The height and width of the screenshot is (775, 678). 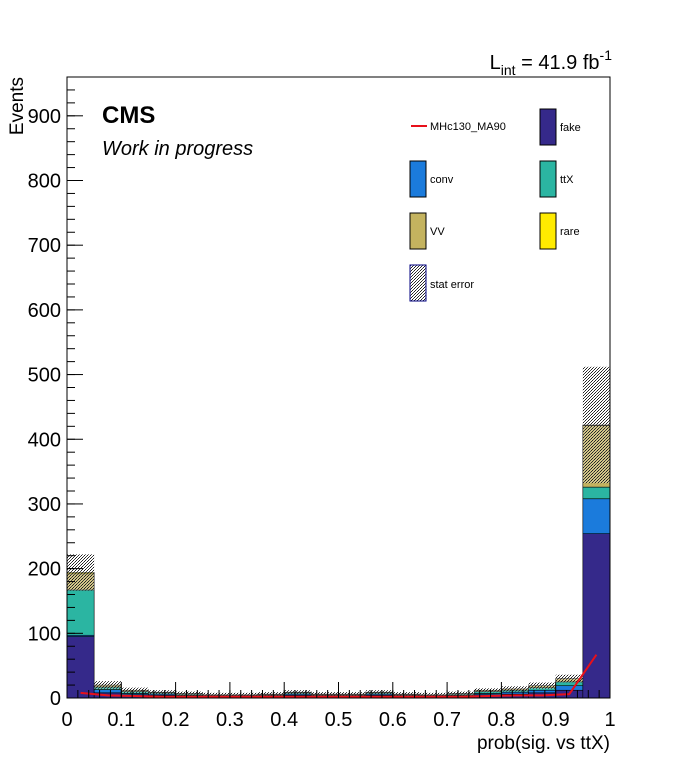 I want to click on luminosity-label: Lint = 41.9 fb-1, so click(x=551, y=62).